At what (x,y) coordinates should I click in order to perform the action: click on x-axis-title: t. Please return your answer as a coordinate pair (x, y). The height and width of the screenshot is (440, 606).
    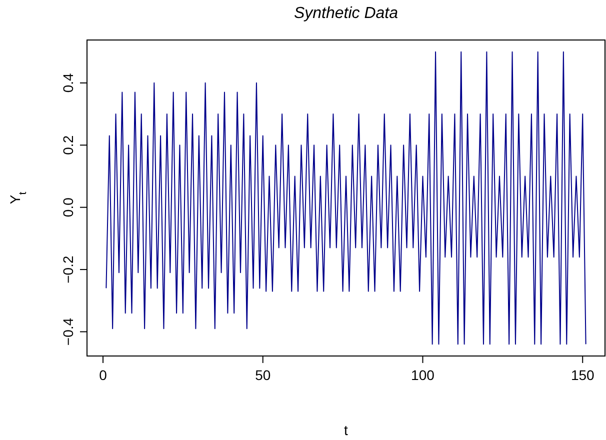
    Looking at the image, I should click on (346, 430).